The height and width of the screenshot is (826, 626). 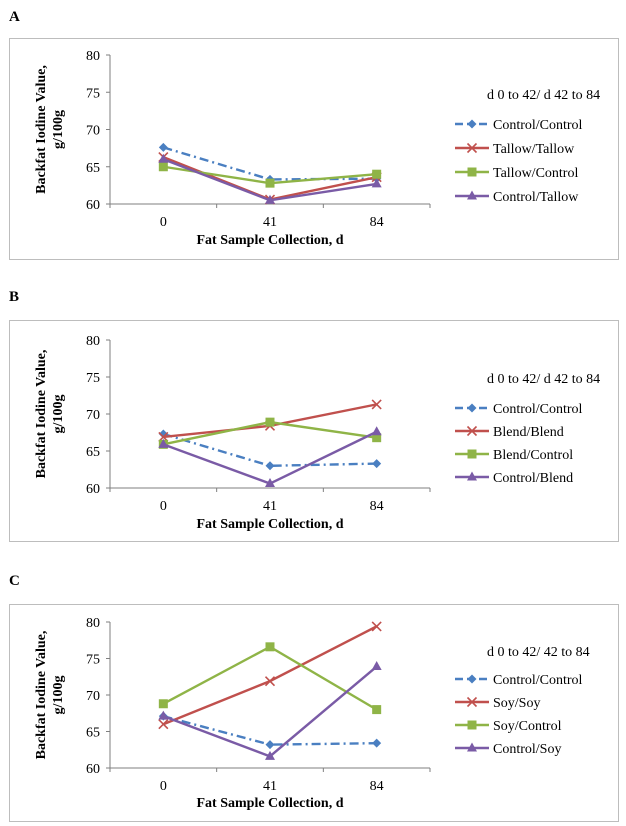 I want to click on chart-1-x-axis-title: Fat Sample Collection, d, so click(x=270, y=524).